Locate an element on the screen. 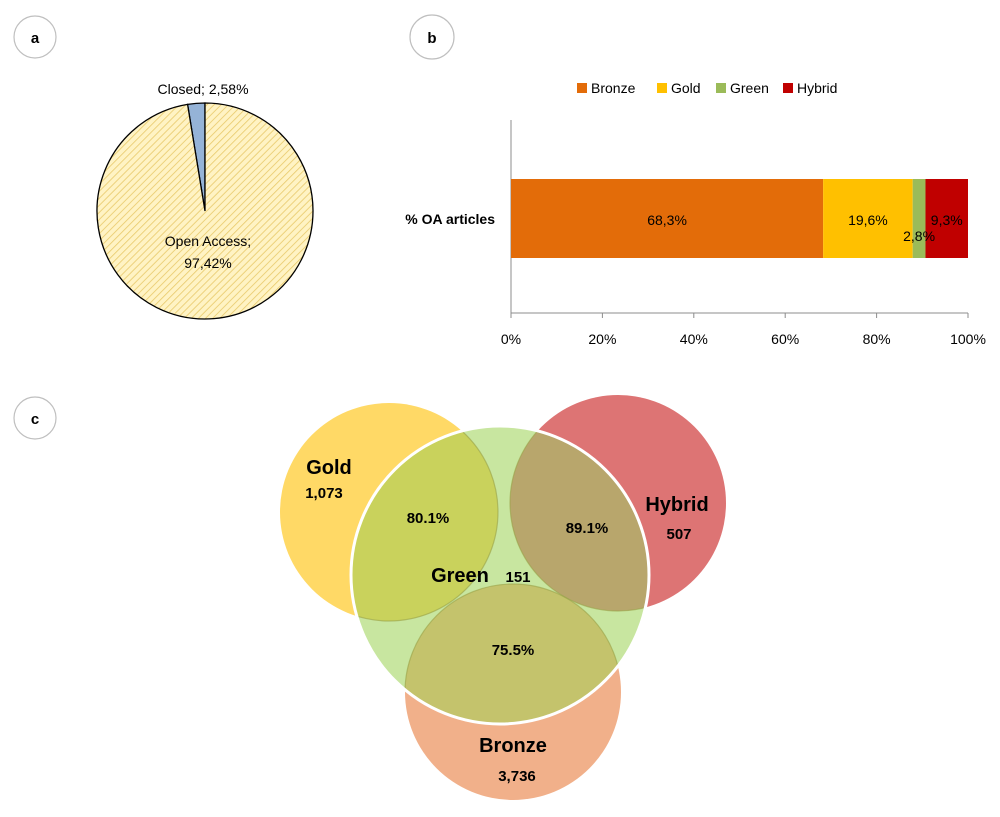 Image resolution: width=1000 pixels, height=817 pixels. venn-overlaps is located at coordinates (500, 575).